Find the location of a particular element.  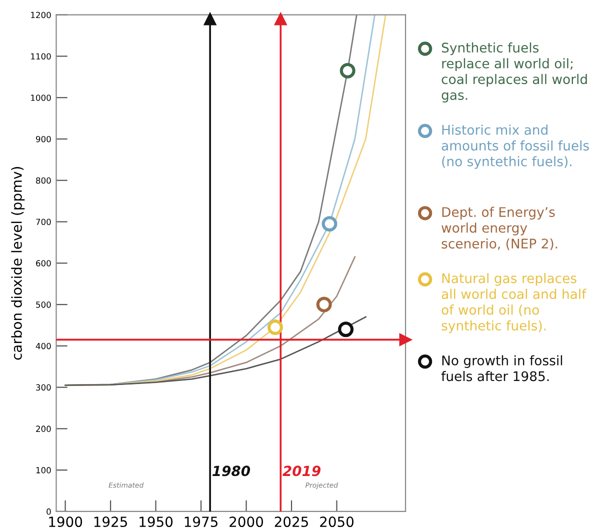

legend-label: Dept. of Energy’s world energy scenerio, (NEP 2). is located at coordinates (500, 228).